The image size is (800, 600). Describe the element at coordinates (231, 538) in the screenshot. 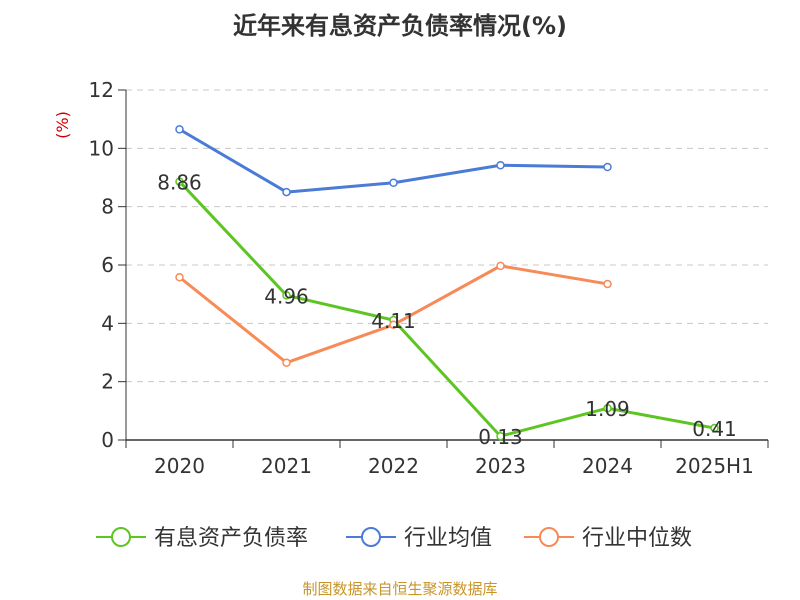

I see `legend-label: 有息资产负债率` at that location.